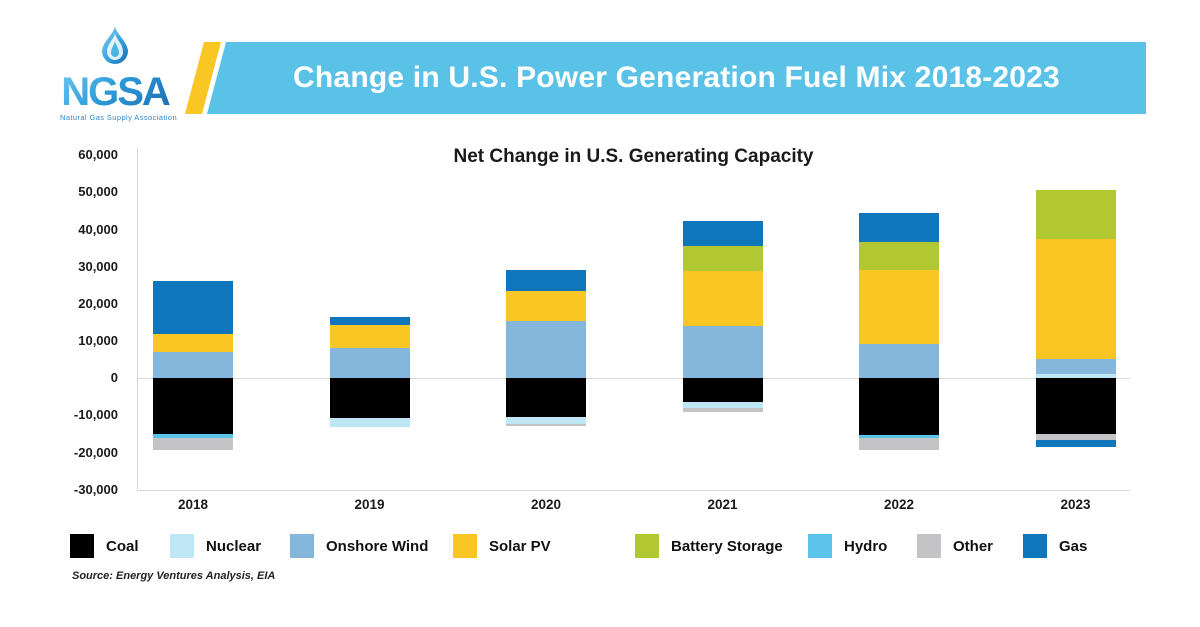 This screenshot has height=627, width=1200. I want to click on legend-label: Other, so click(973, 546).